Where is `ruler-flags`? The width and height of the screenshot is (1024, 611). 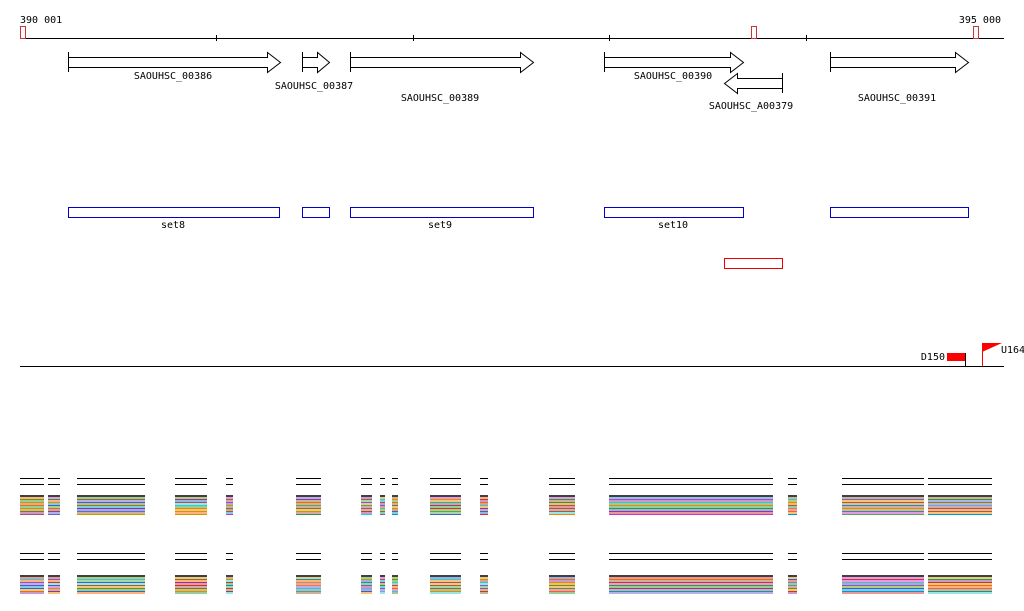
ruler-flags is located at coordinates (499, 32).